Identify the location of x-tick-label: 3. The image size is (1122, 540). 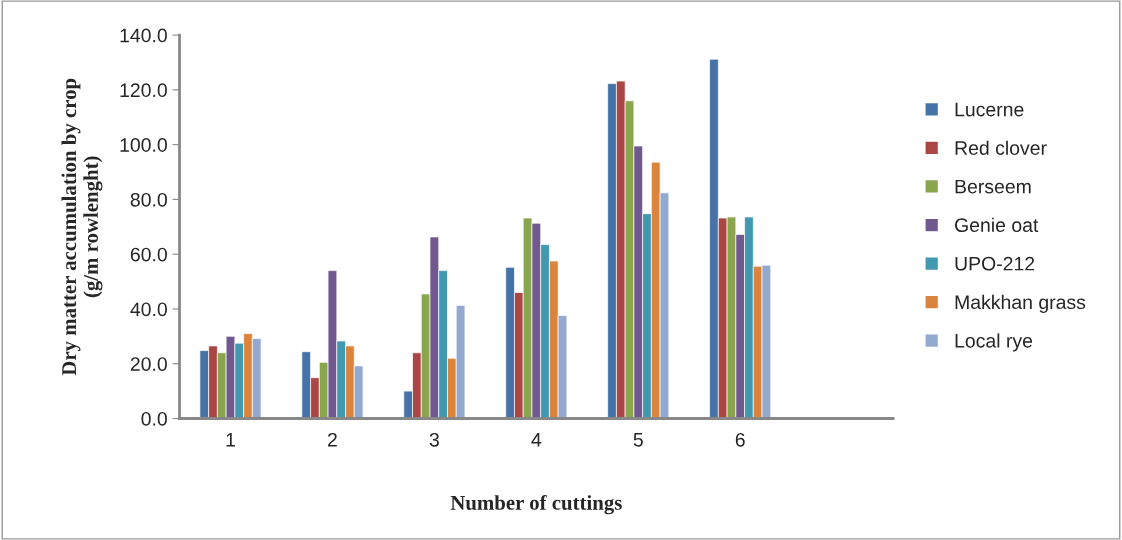
(434, 439).